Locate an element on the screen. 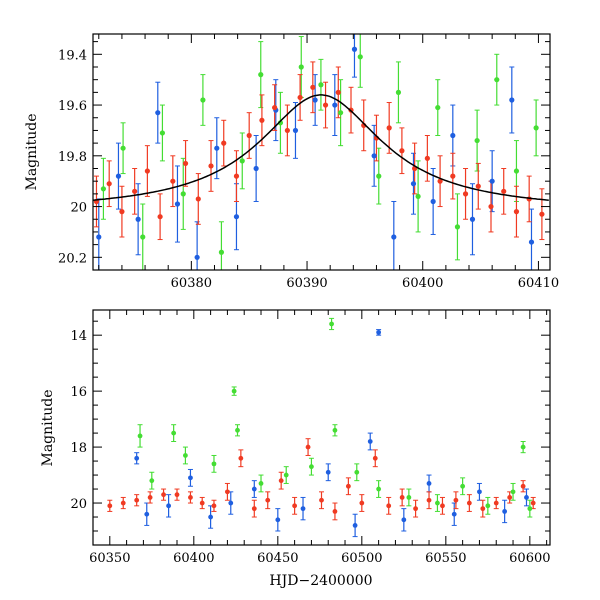 The width and height of the screenshot is (600, 600). top-x-tick-label: 60380 is located at coordinates (191, 283).